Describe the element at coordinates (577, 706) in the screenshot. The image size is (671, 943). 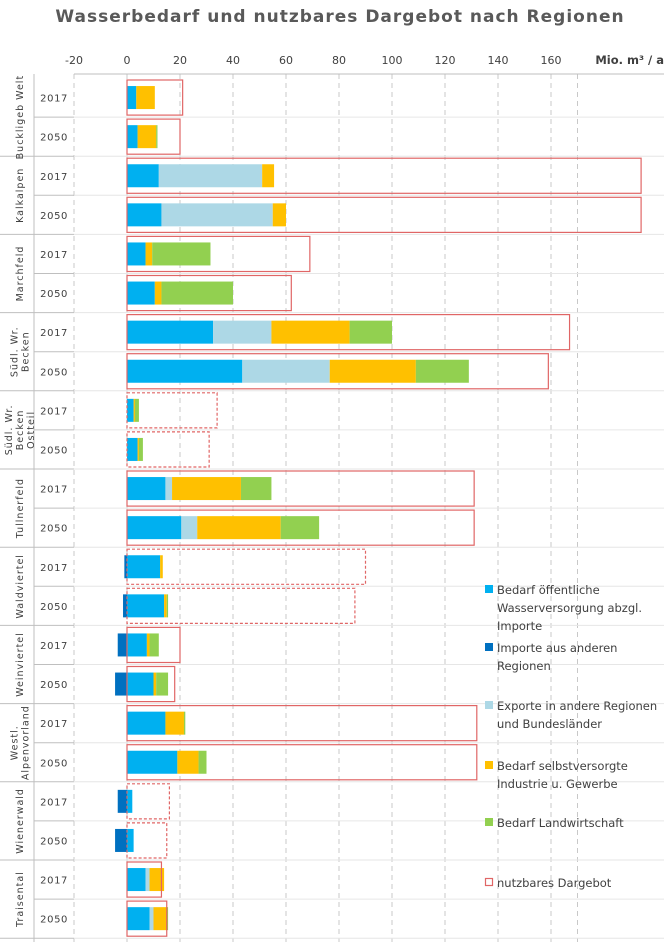
I see `legend-label: Exporte in andere Regionen` at that location.